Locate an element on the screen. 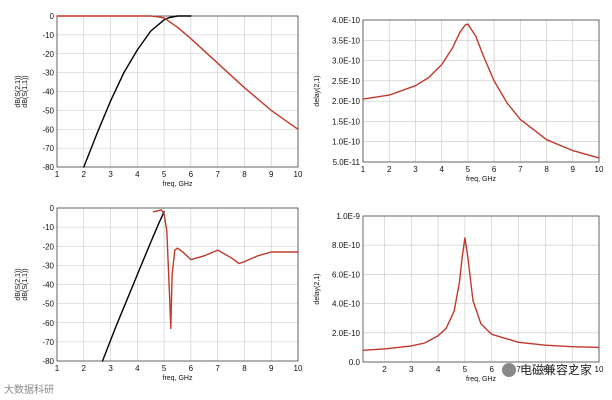  y-tick-label: 6.0E-10 is located at coordinates (346, 274).